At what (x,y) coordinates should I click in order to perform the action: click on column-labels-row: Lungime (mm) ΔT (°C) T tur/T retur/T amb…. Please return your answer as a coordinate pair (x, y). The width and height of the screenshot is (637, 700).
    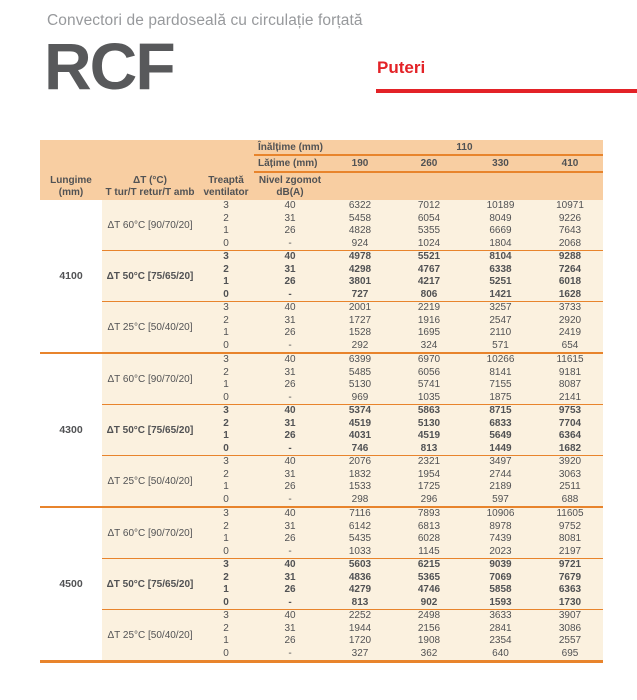
    Looking at the image, I should click on (321, 186).